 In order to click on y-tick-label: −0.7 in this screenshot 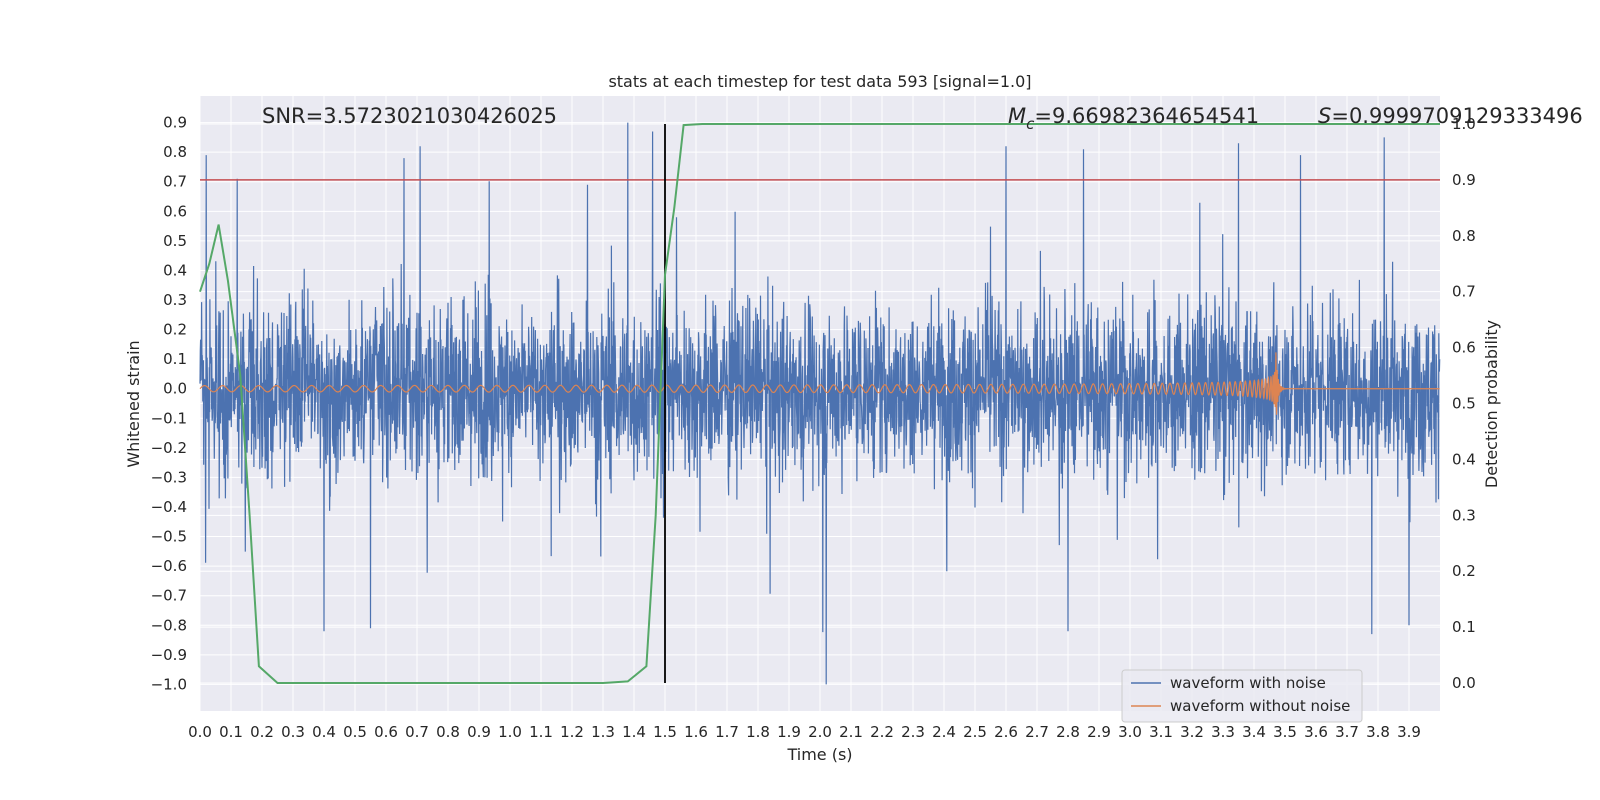, I will do `click(169, 596)`.